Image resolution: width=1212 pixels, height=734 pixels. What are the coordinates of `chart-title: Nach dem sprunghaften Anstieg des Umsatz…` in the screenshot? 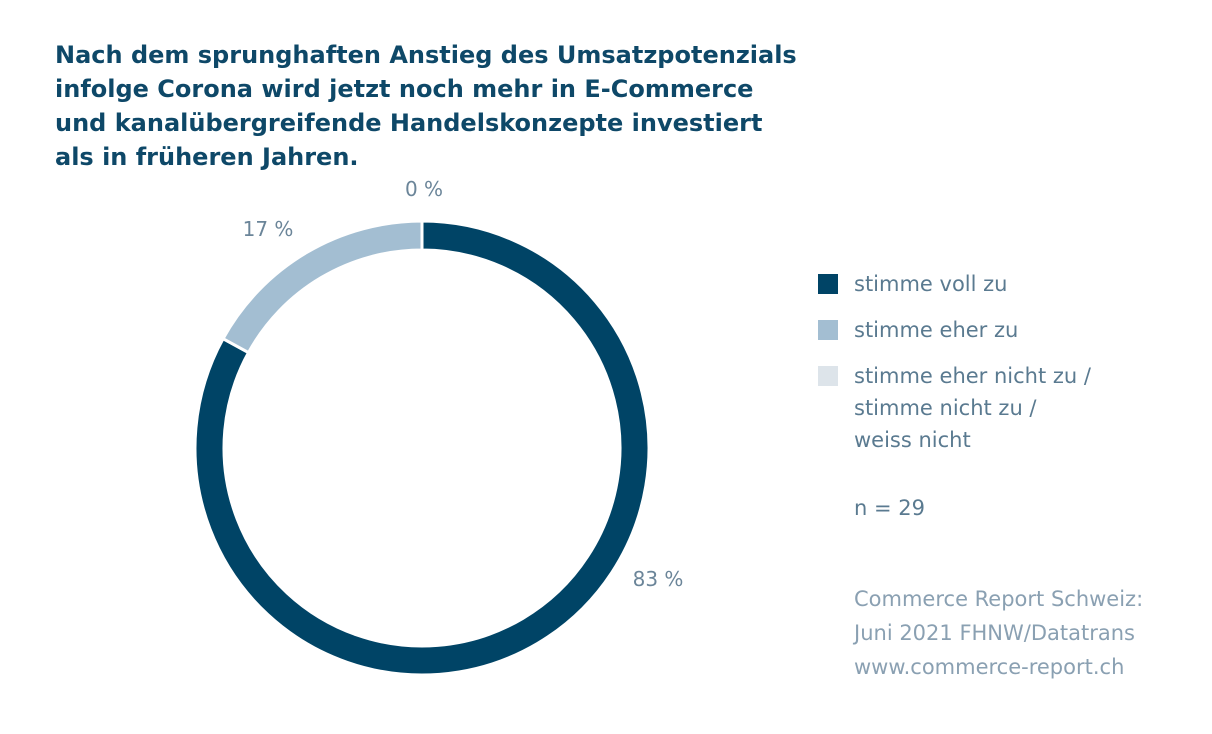 It's located at (435, 106).